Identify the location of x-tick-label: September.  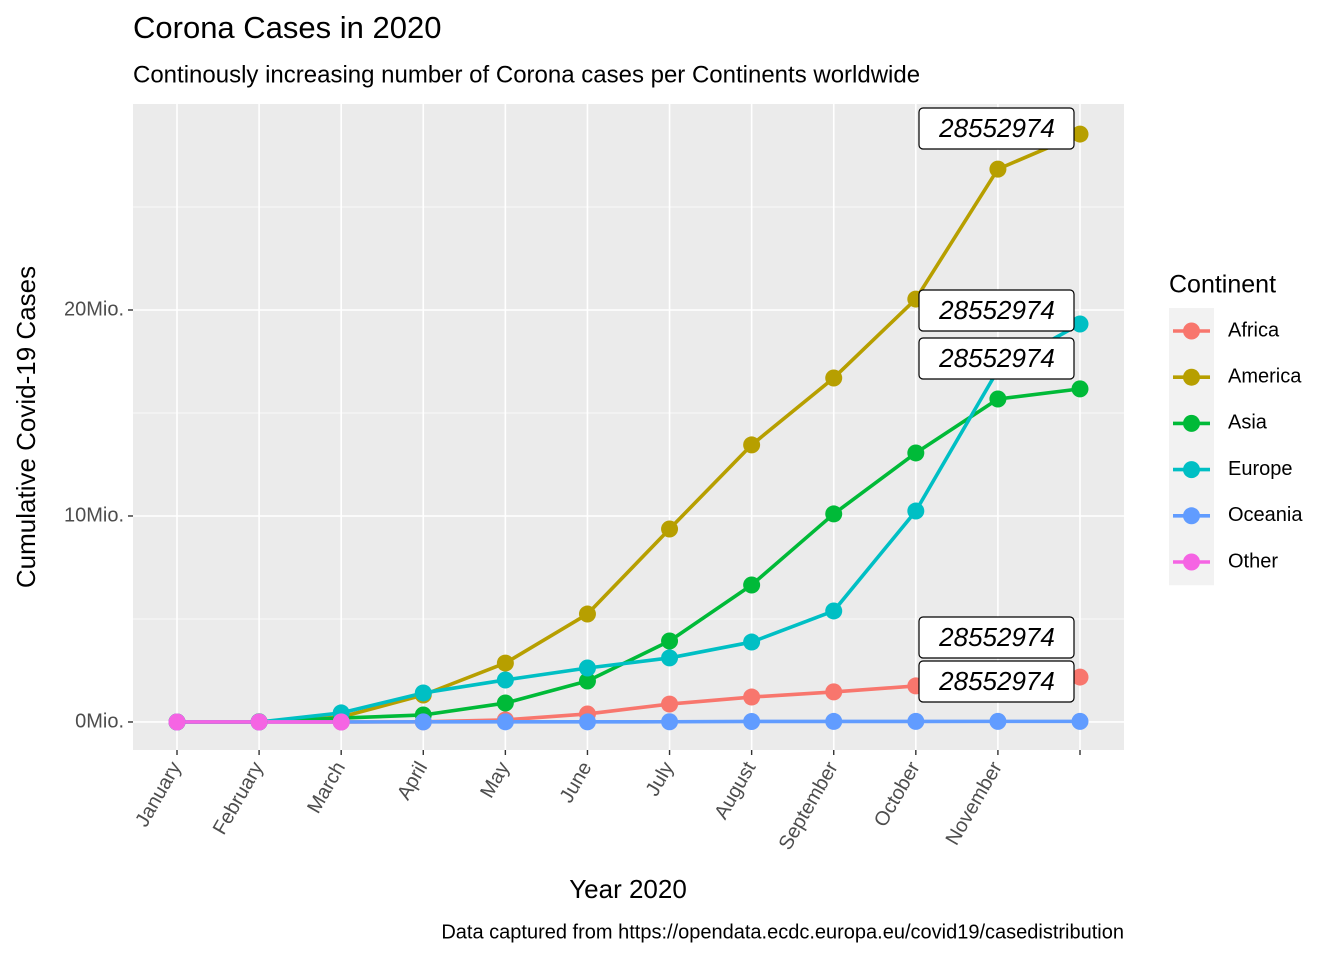
(809, 806).